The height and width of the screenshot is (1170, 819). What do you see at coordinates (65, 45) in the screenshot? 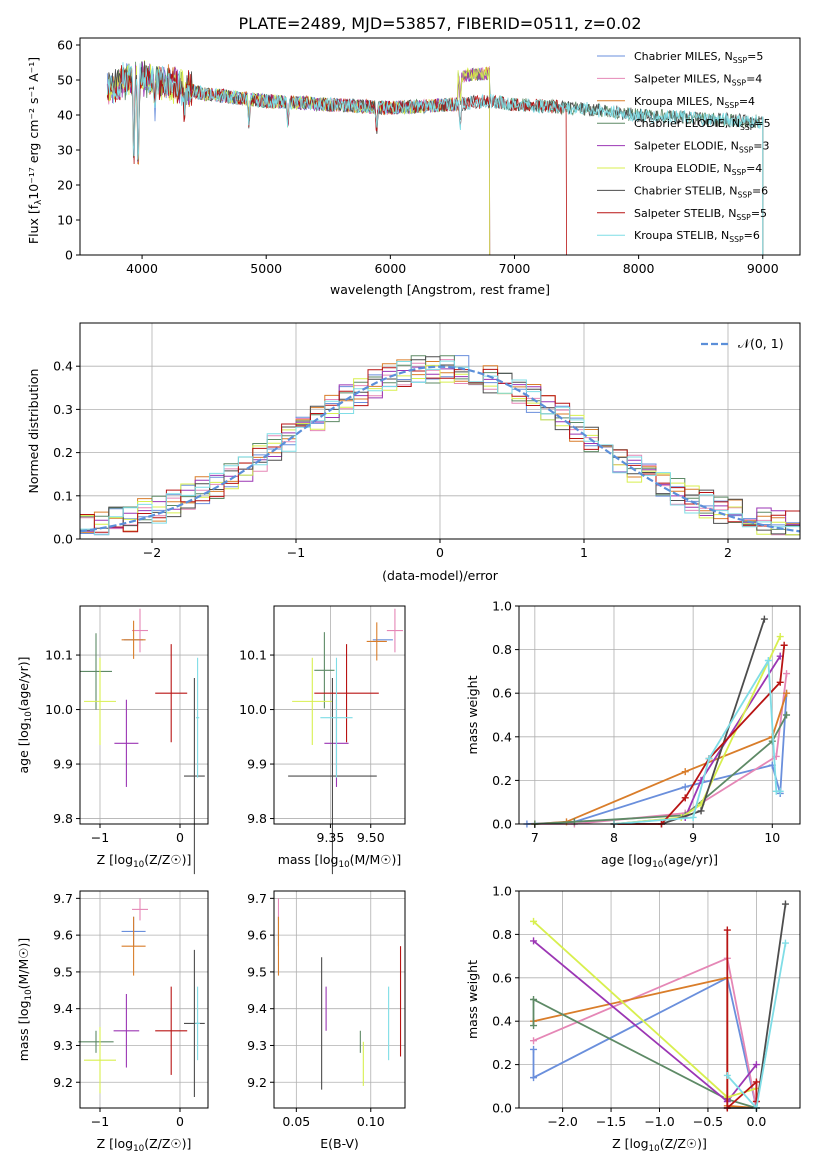
I see `y-tick-label: 60` at bounding box center [65, 45].